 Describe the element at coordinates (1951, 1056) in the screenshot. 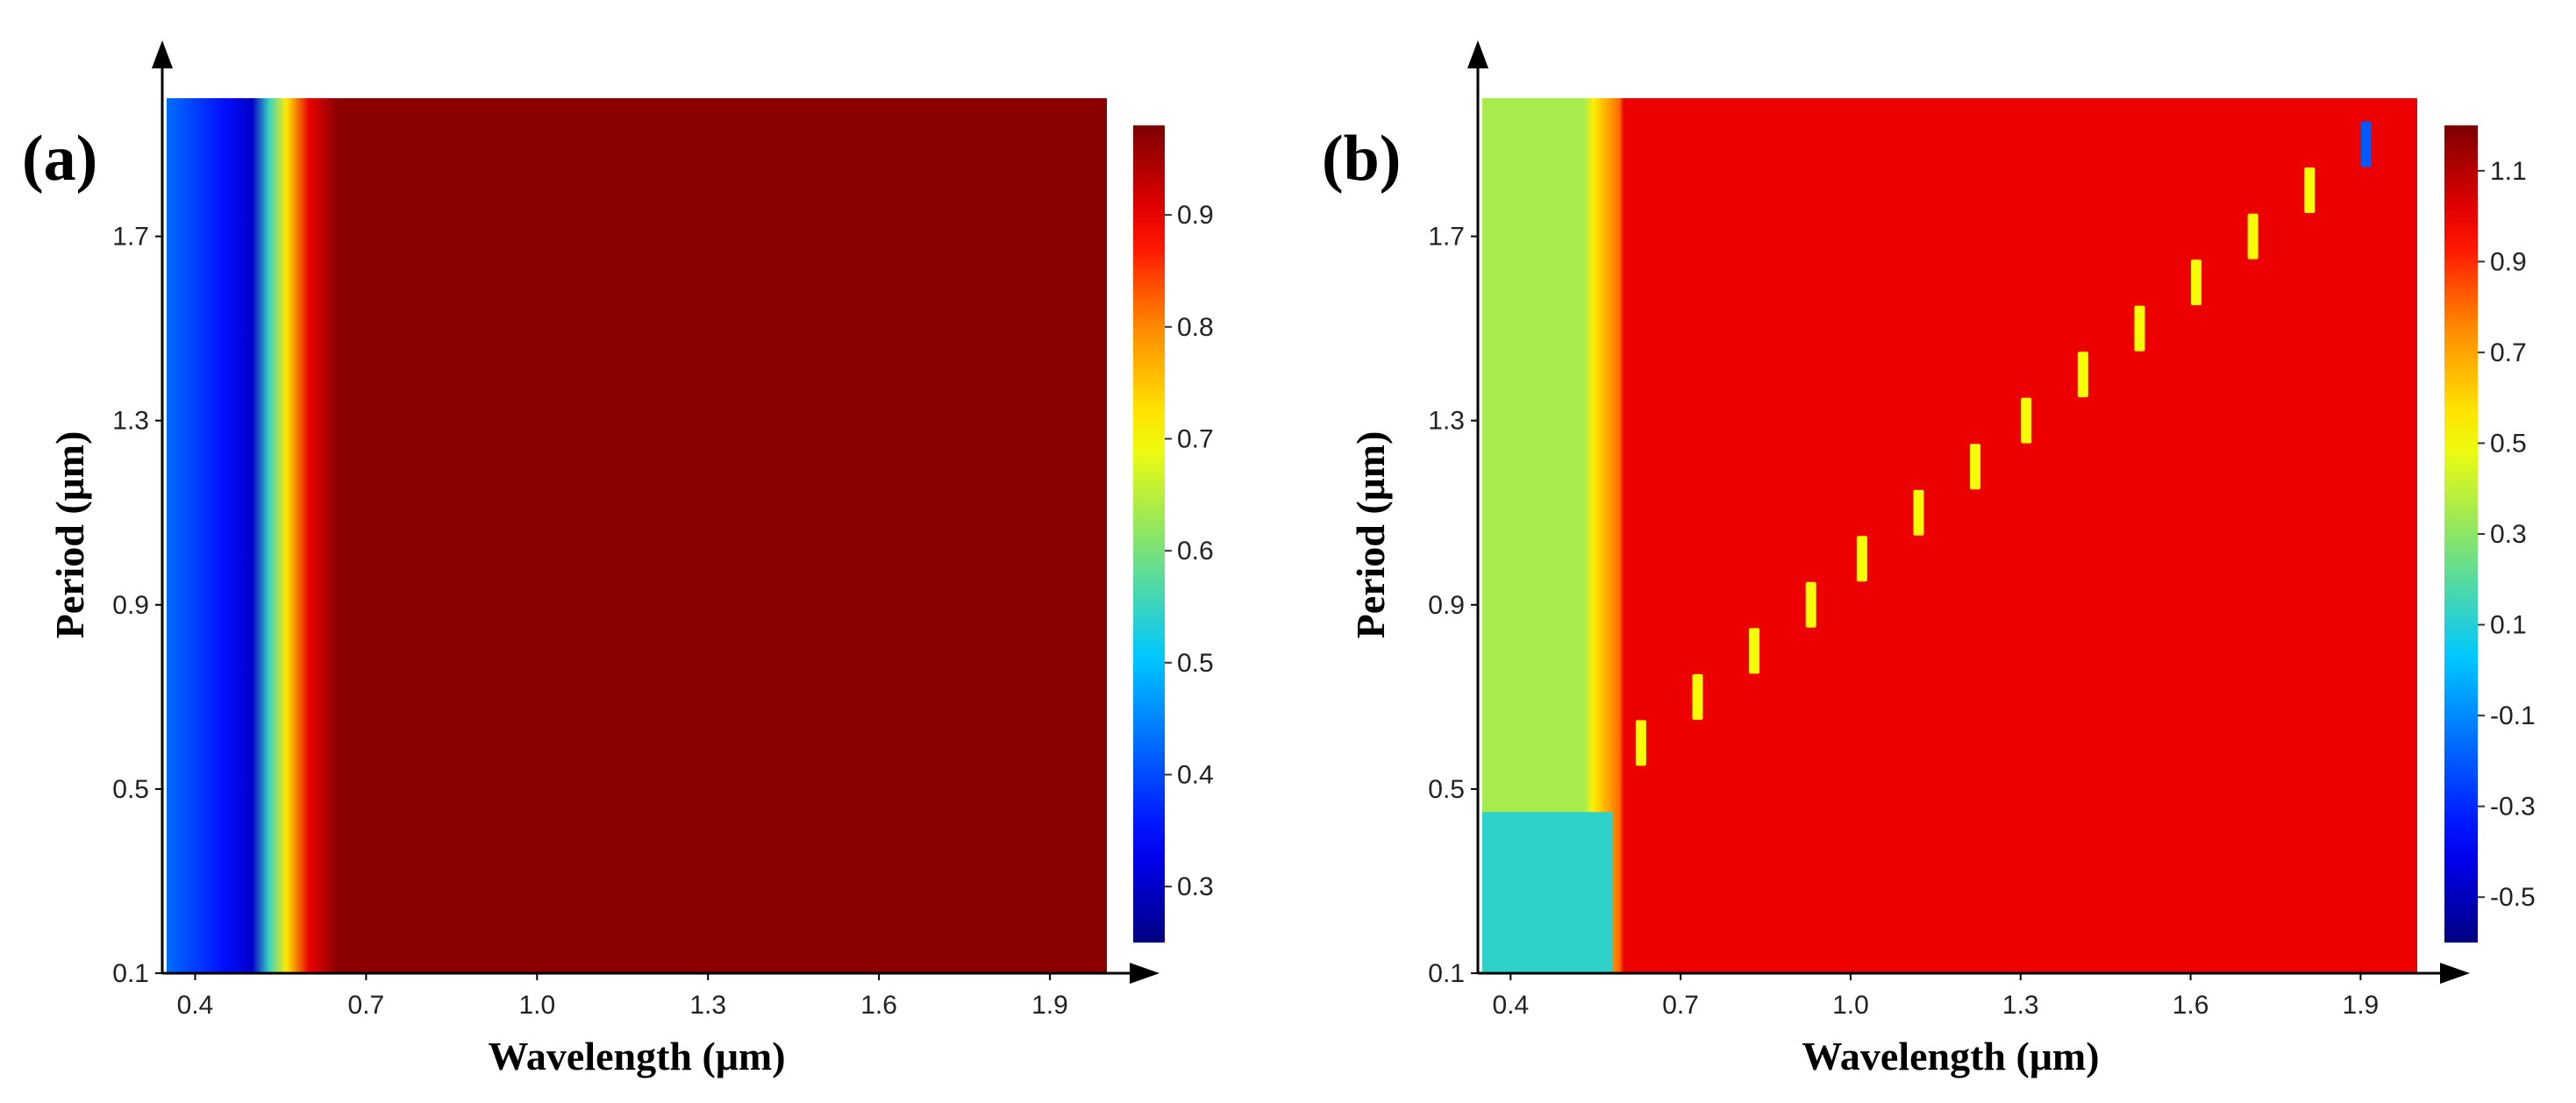

I see `x-axis-label-b: Wavelength (μm)` at that location.